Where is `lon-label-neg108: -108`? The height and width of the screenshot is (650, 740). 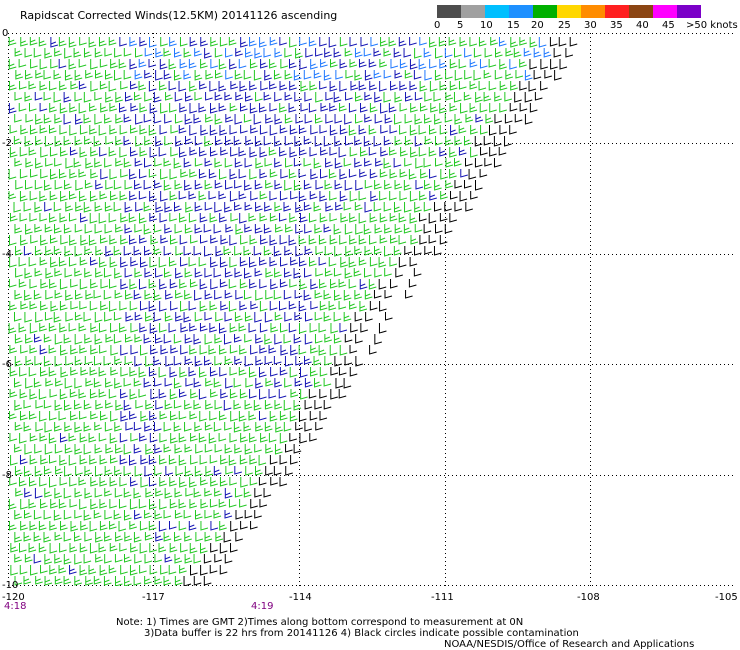 lon-label-neg108: -108 is located at coordinates (588, 597).